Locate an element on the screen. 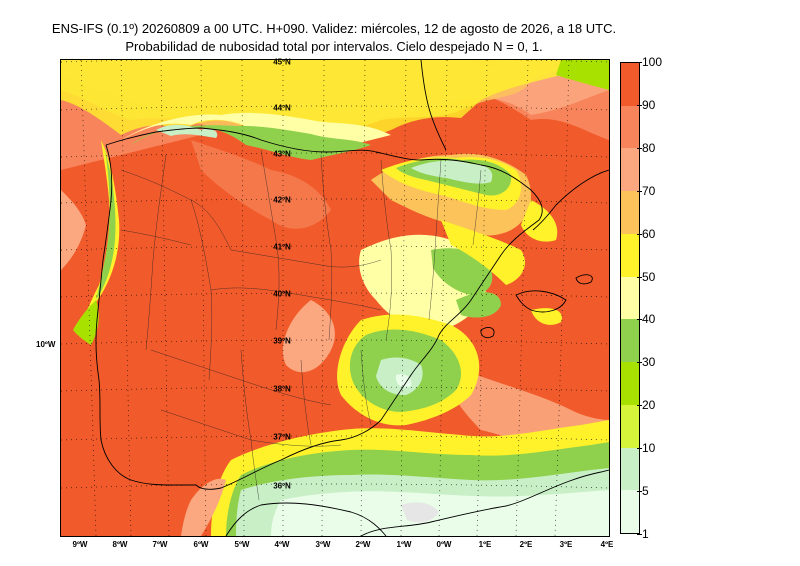 The image size is (800, 566). colorbar-label: 10 is located at coordinates (649, 448).